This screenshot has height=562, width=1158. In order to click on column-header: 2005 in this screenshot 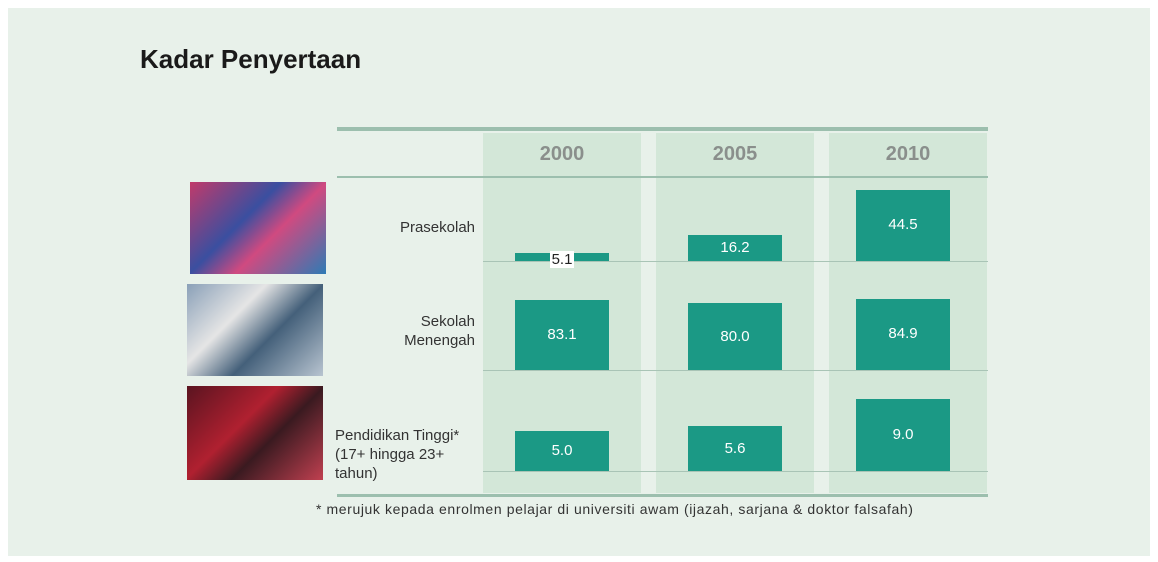, I will do `click(735, 154)`.